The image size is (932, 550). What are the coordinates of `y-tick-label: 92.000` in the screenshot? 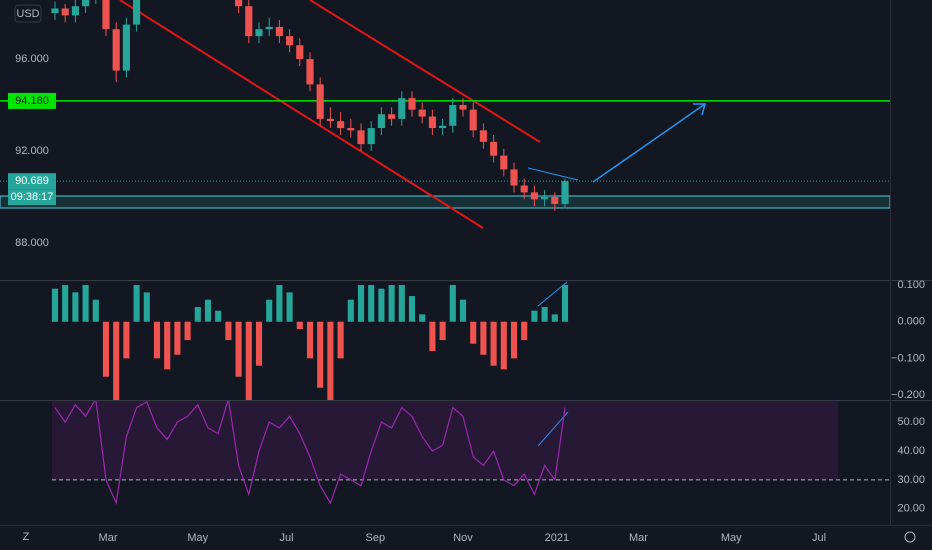 It's located at (32, 151).